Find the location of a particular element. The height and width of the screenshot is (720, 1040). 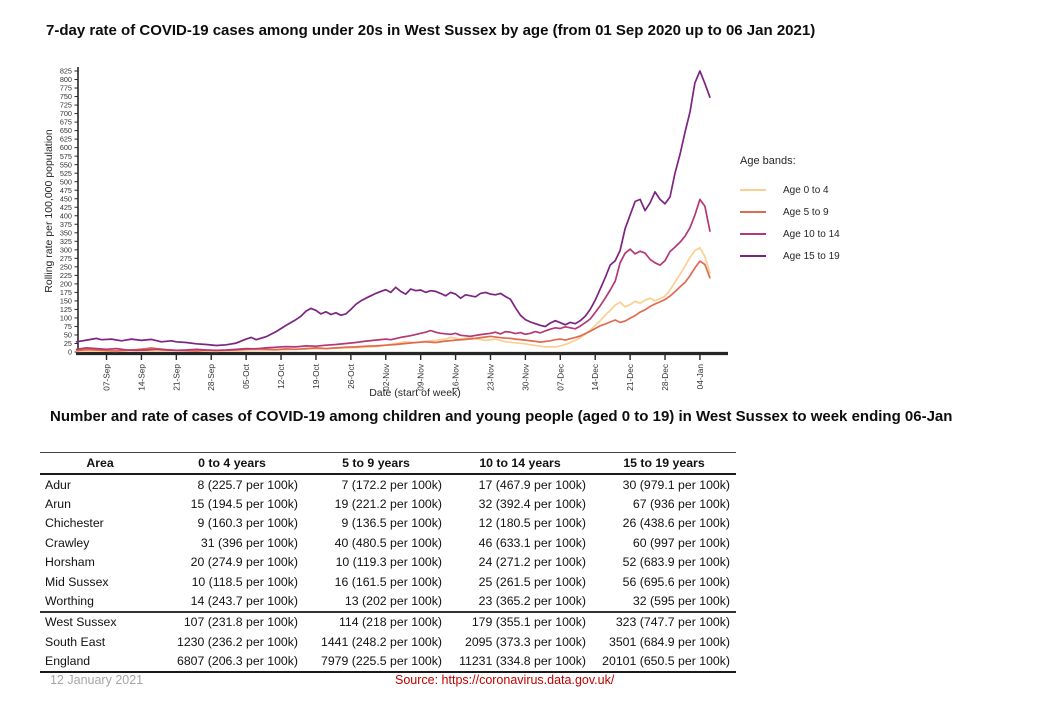

area-cell: Horsham is located at coordinates (70, 562).